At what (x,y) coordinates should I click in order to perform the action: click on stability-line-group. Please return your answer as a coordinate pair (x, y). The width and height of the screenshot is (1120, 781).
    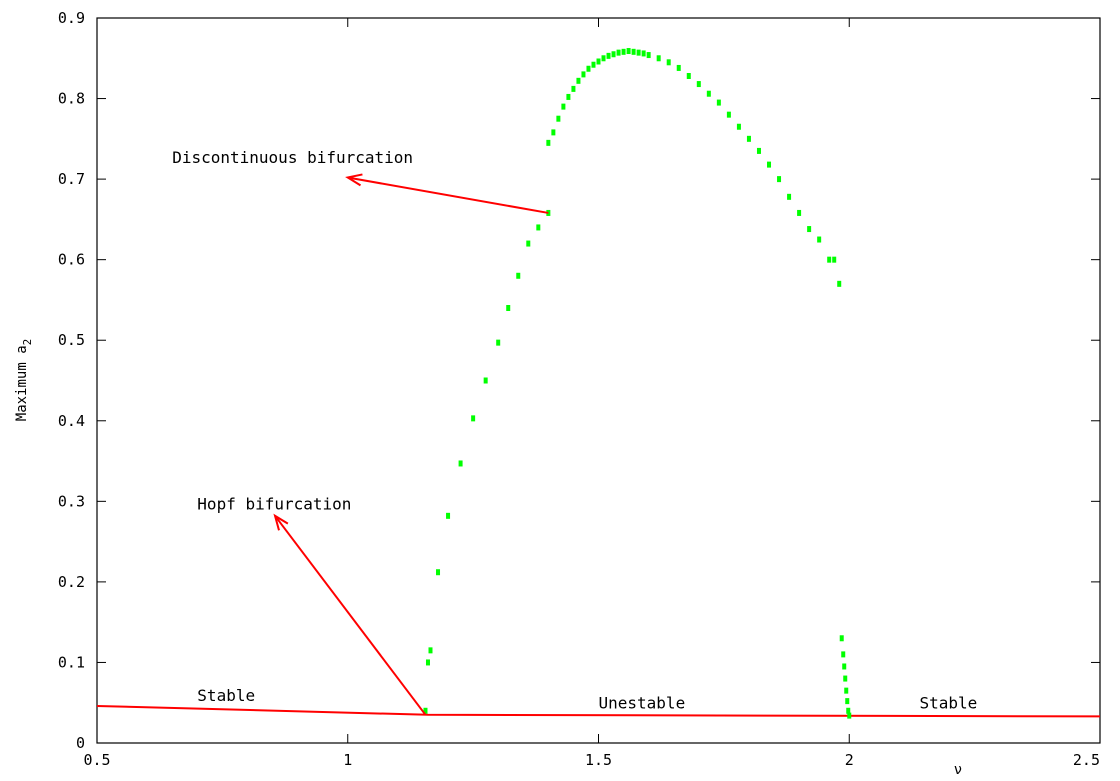
    Looking at the image, I should click on (598, 711).